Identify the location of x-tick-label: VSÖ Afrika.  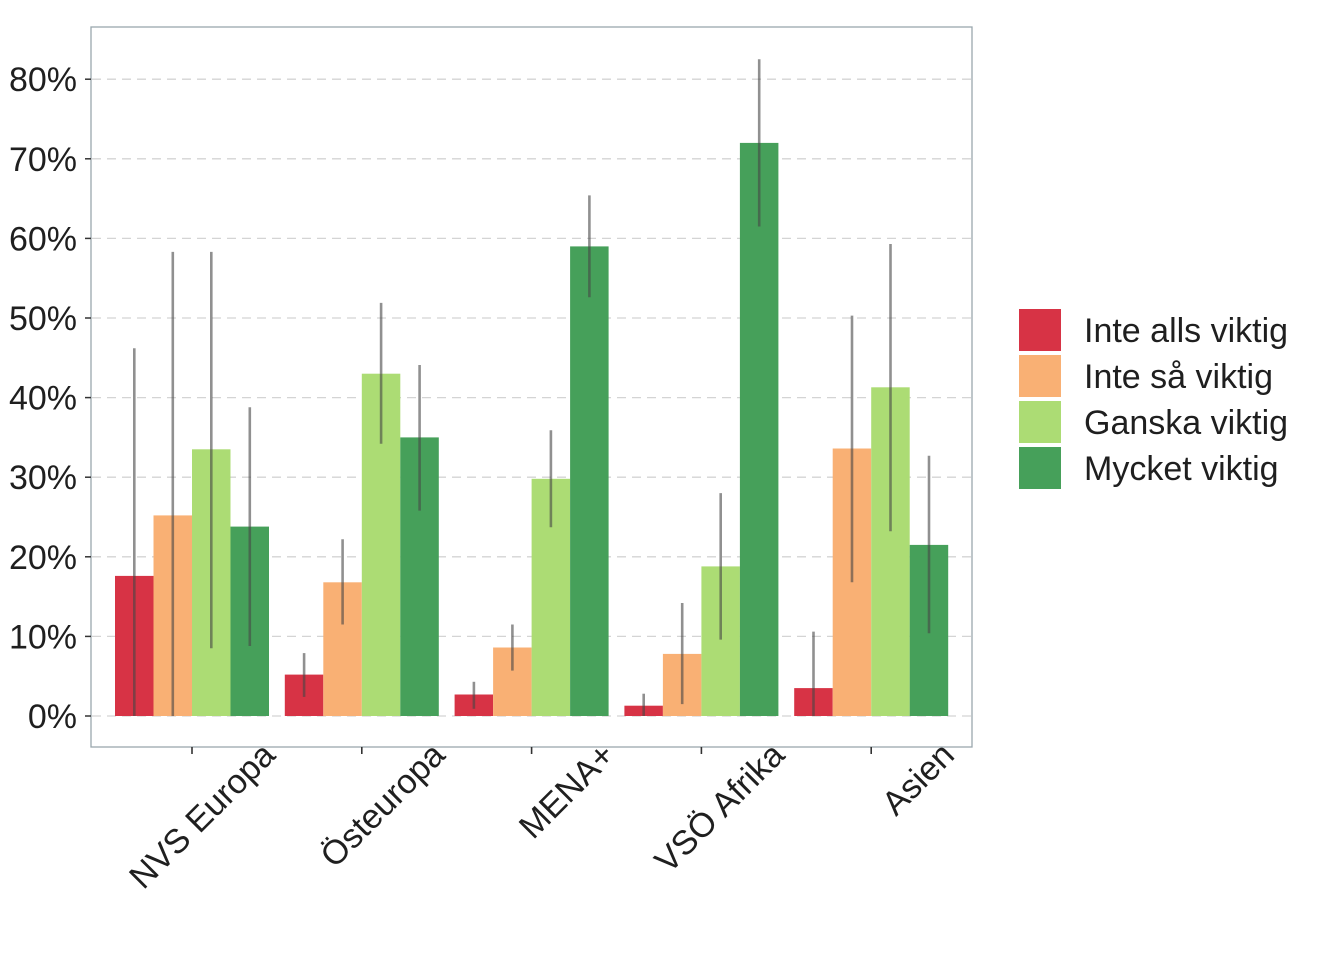
(720, 808).